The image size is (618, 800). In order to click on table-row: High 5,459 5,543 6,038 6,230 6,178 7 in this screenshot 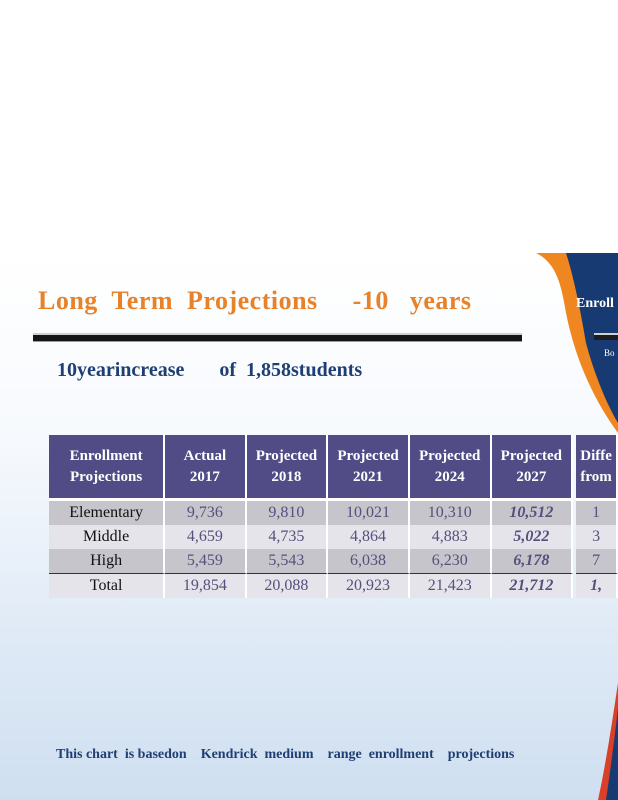, I will do `click(333, 561)`.